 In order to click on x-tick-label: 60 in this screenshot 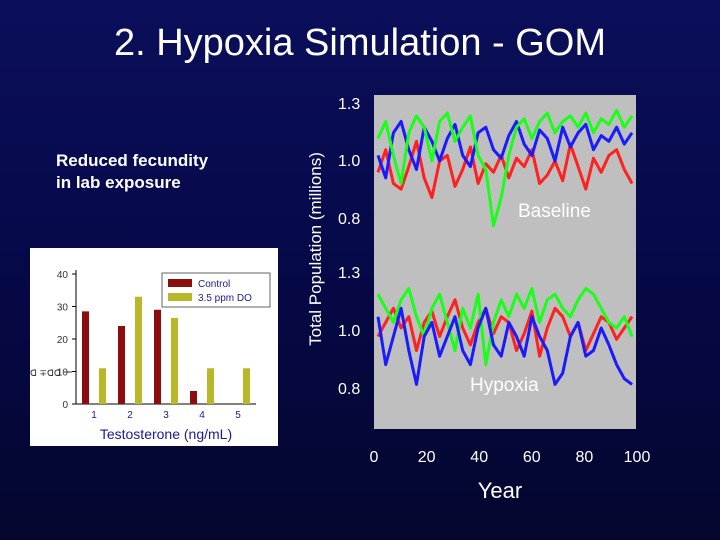, I will do `click(532, 457)`.